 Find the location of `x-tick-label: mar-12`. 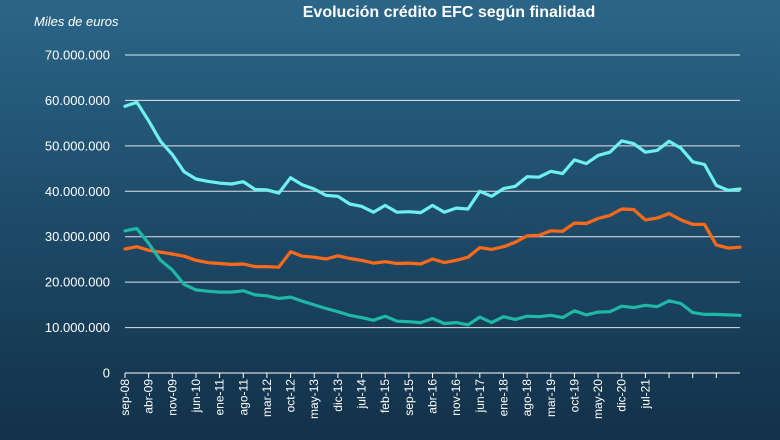

x-tick-label: mar-12 is located at coordinates (267, 398).